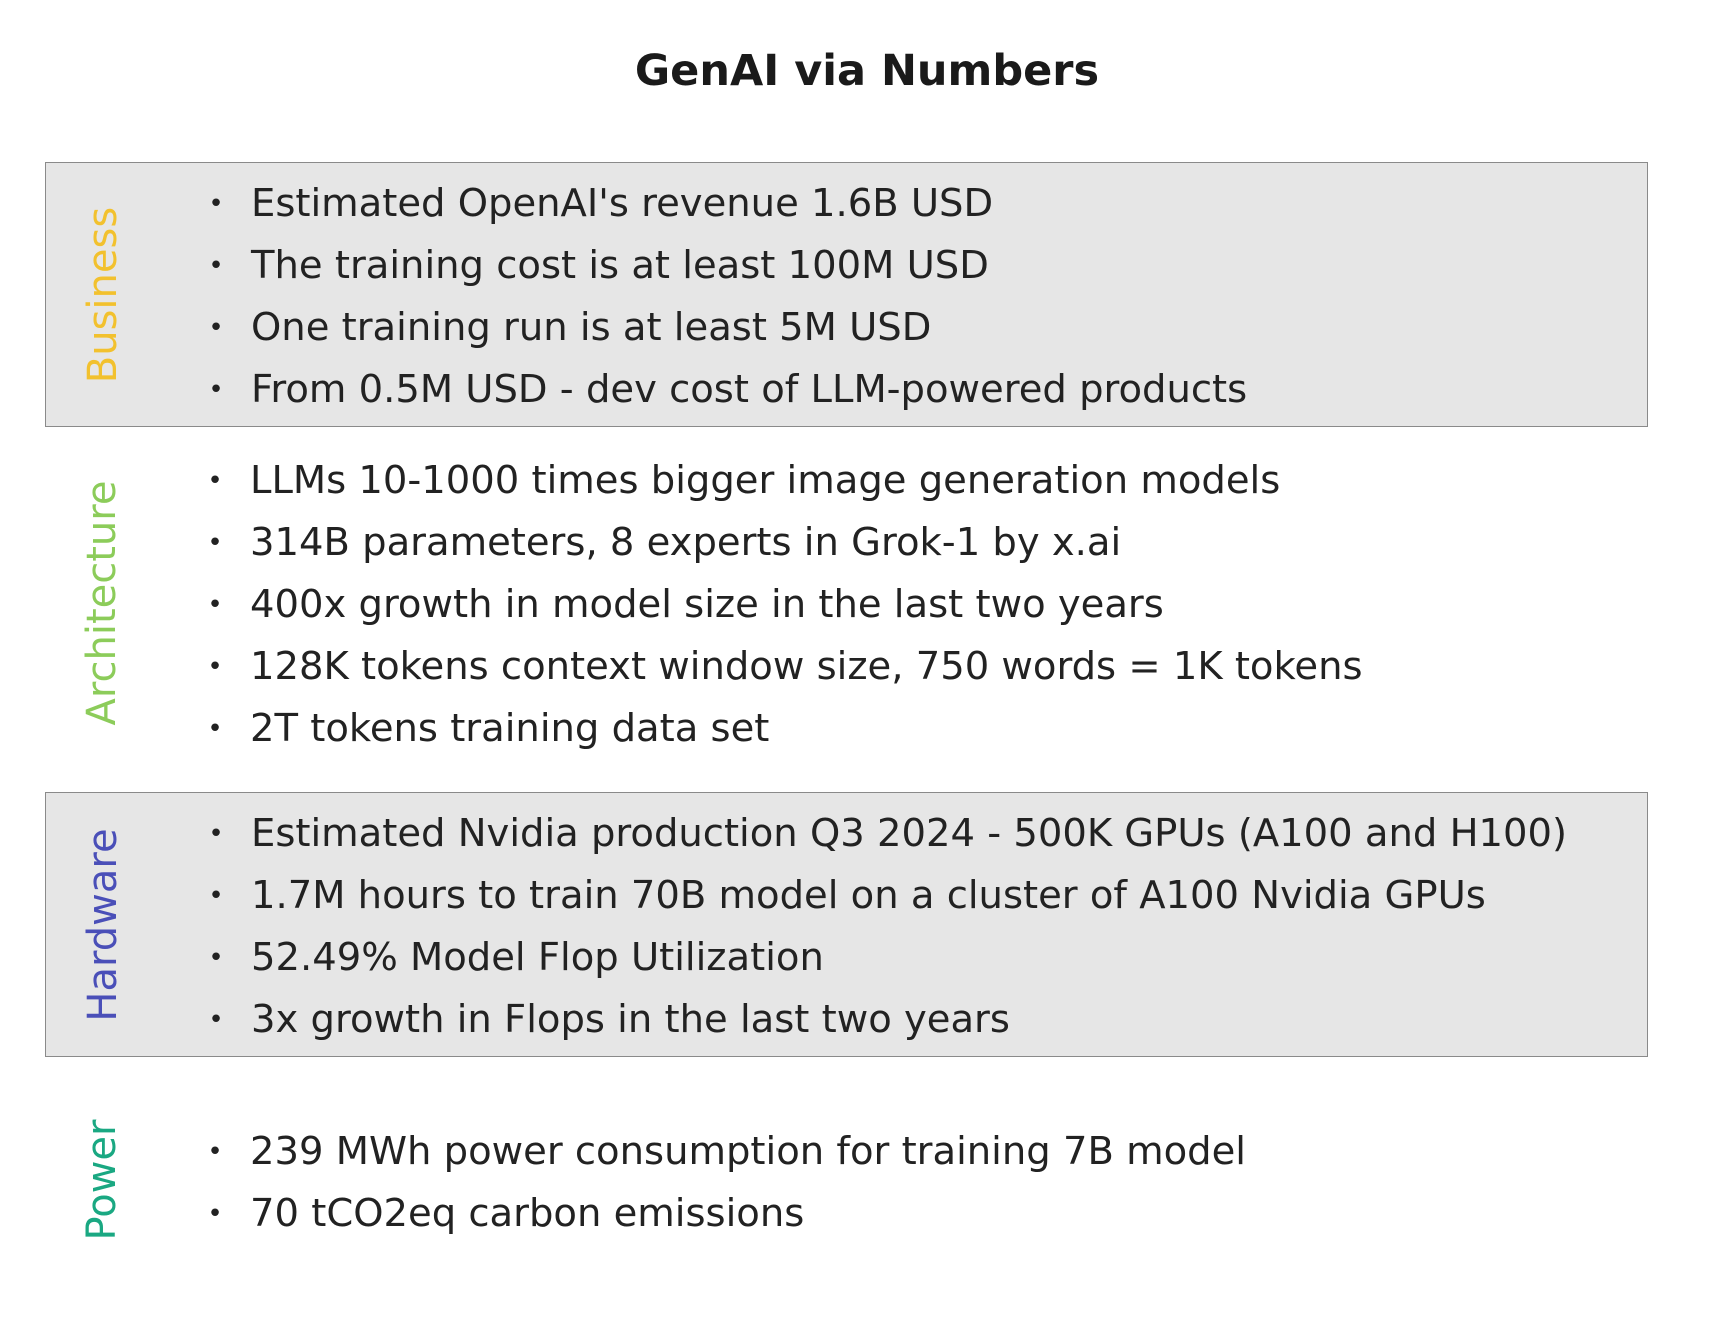  What do you see at coordinates (102, 602) in the screenshot?
I see `section-label-architecture: Architecture` at bounding box center [102, 602].